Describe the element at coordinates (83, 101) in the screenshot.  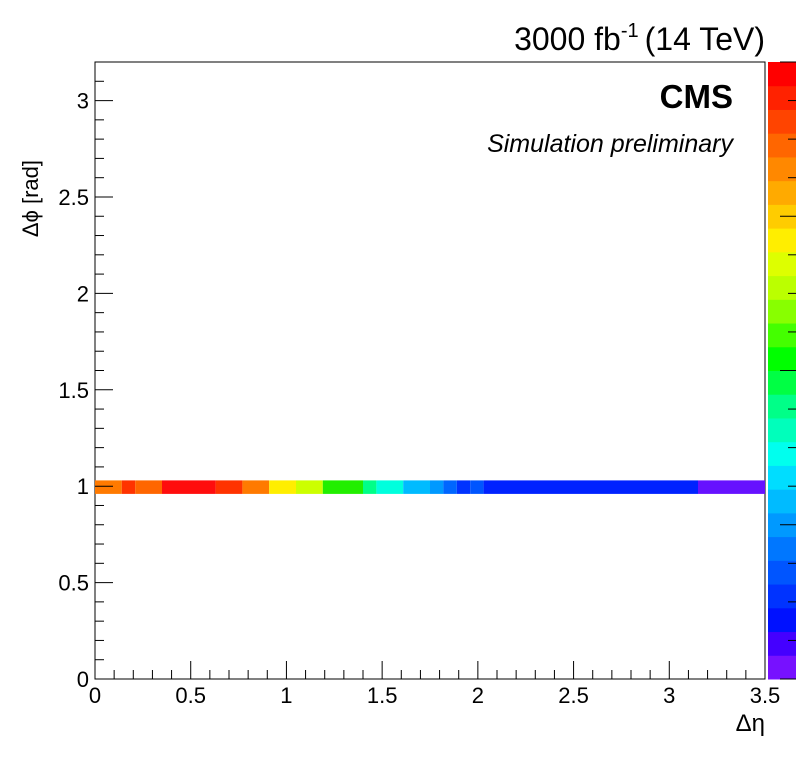
I see `y-tick-label: 3` at that location.